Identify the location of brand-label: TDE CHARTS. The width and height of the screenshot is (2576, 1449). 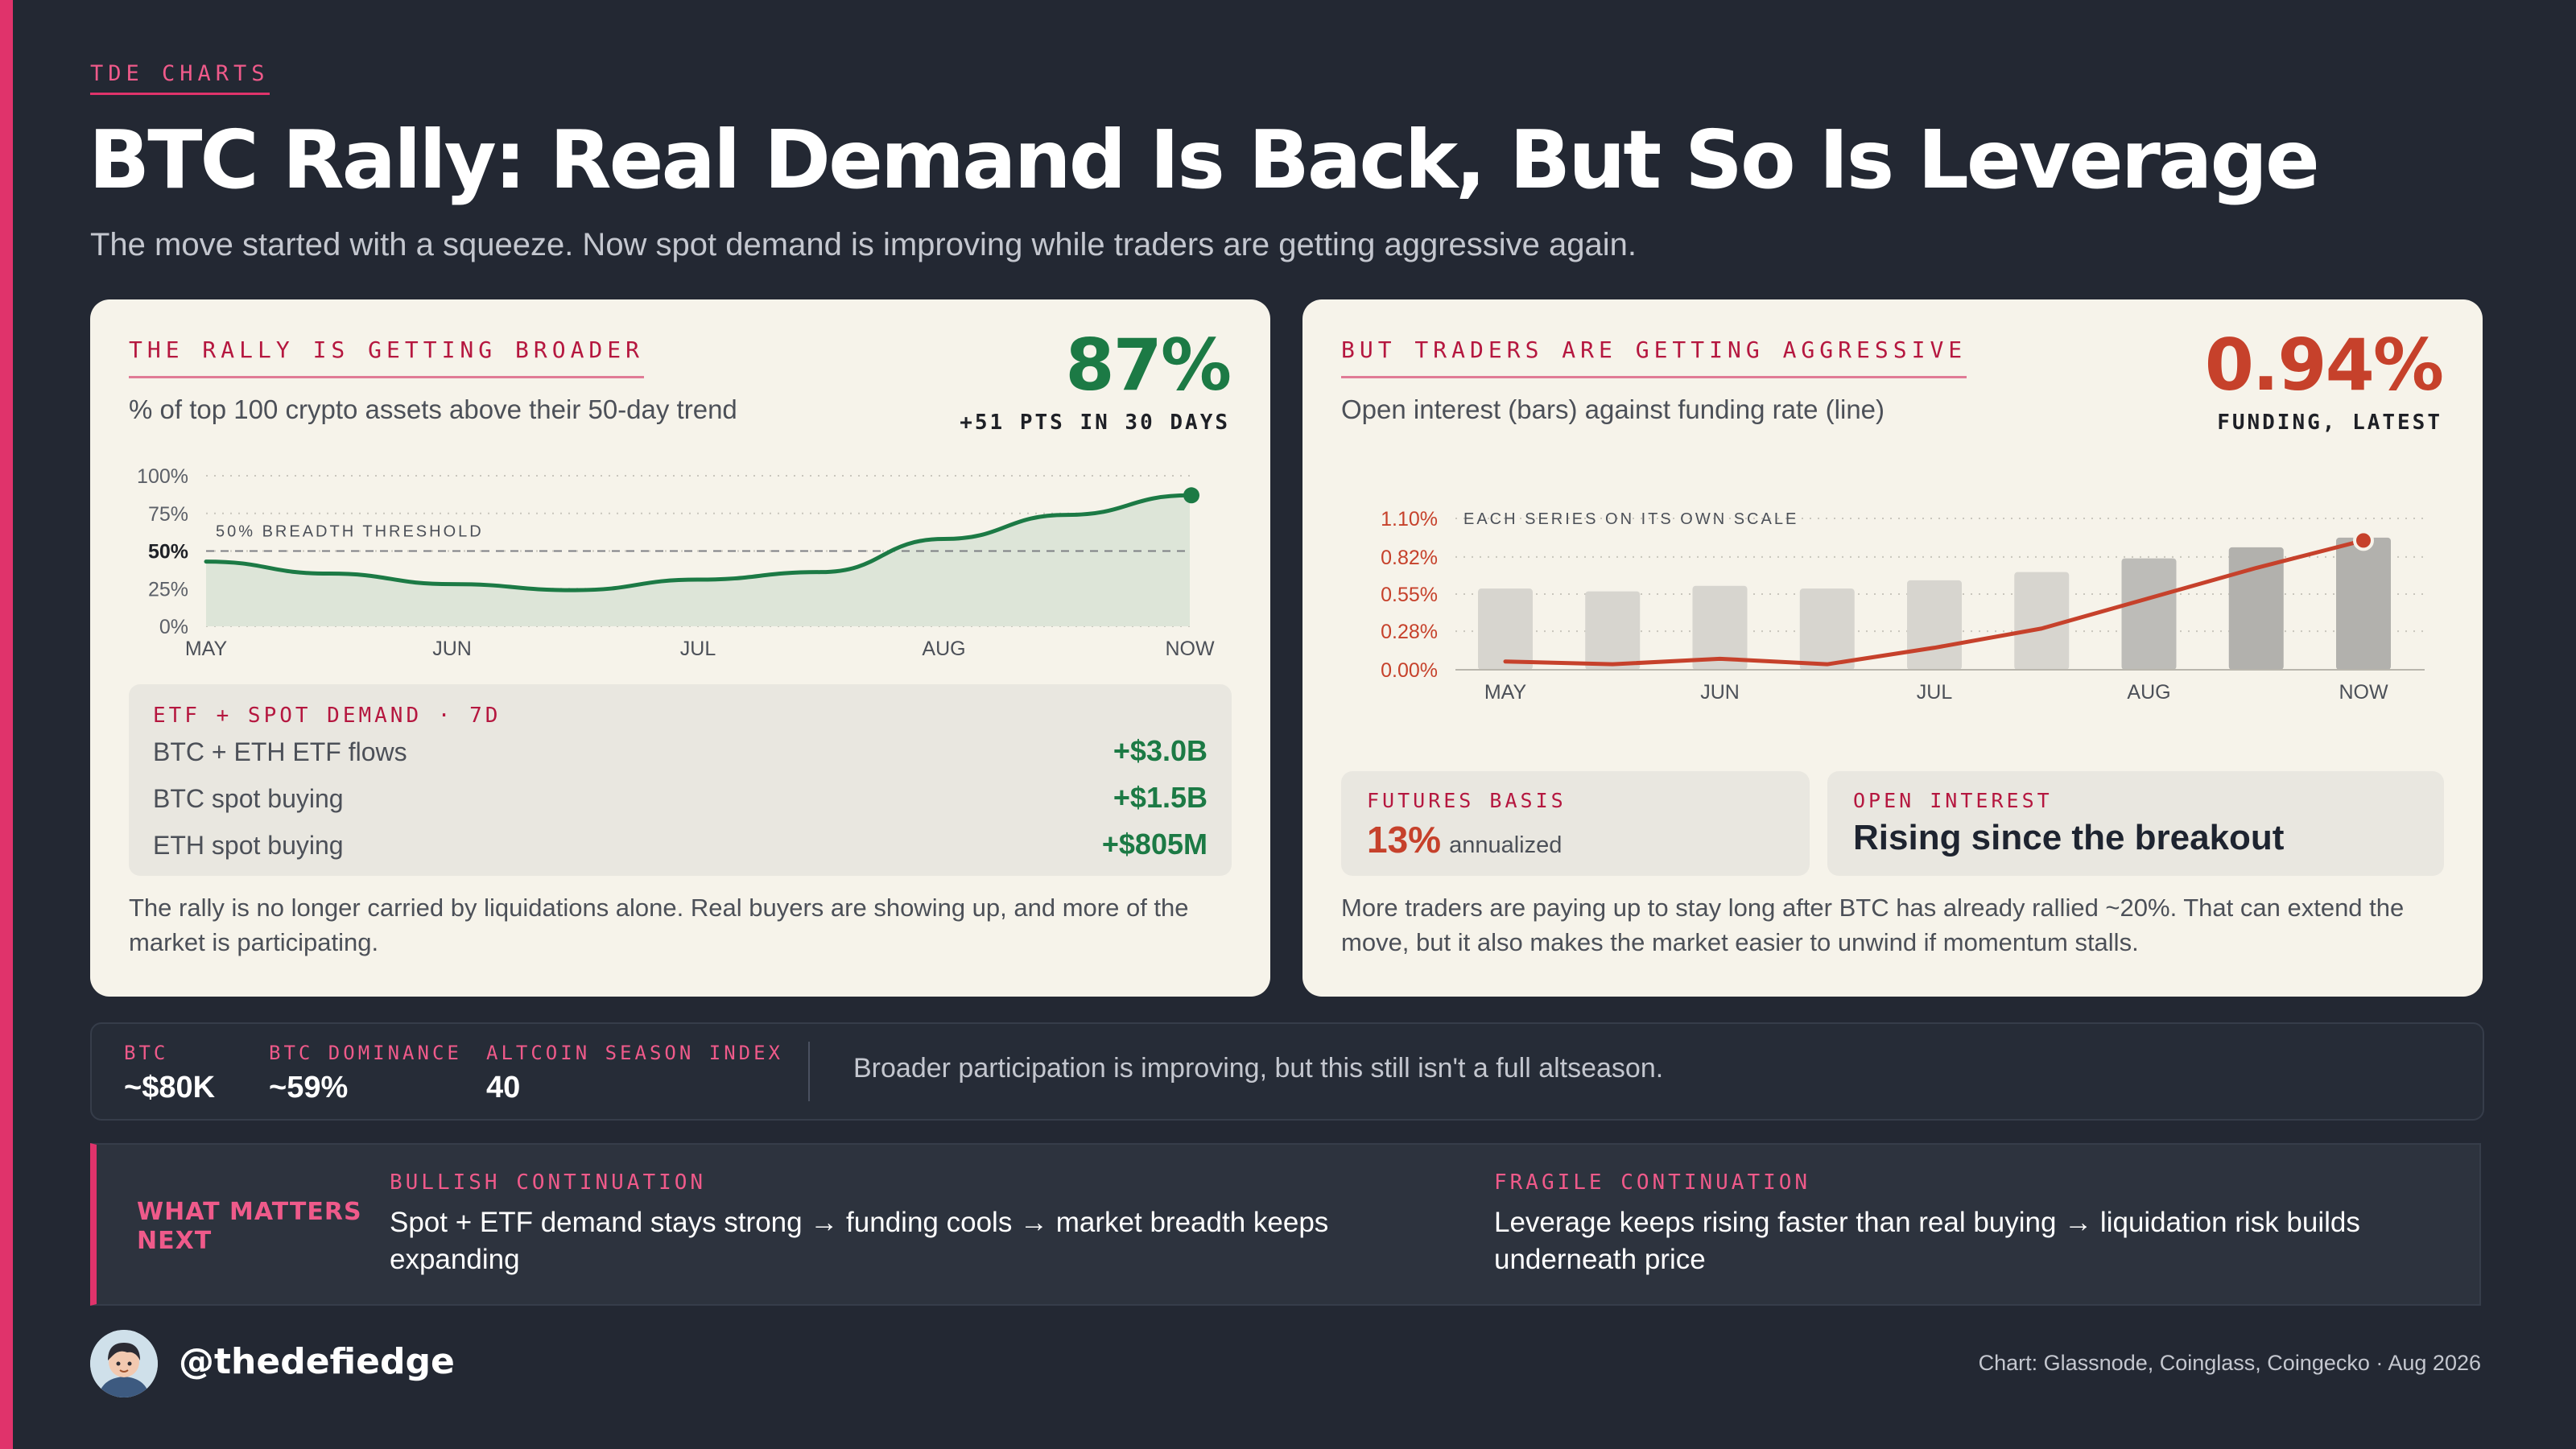
(180, 78).